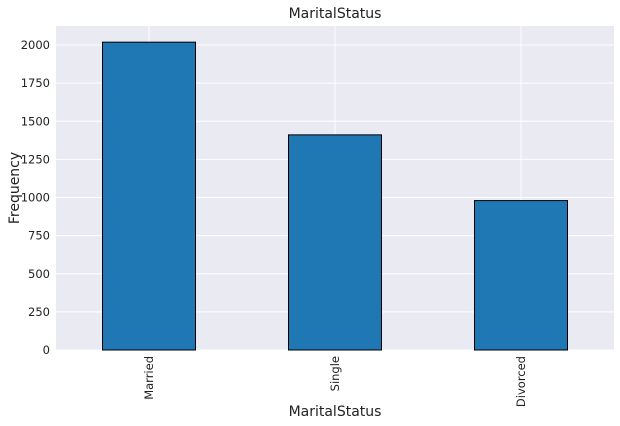  Describe the element at coordinates (521, 381) in the screenshot. I see `x-tick-label: Divorced` at that location.